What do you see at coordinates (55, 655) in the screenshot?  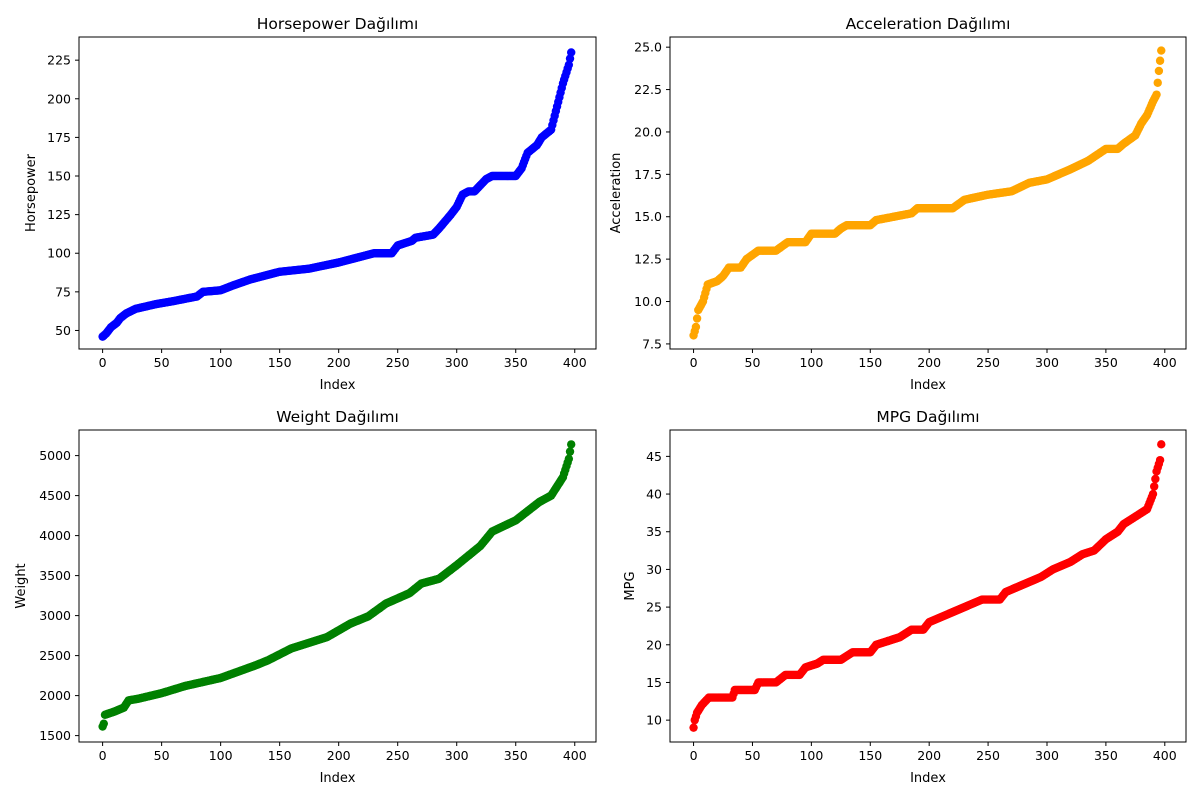 I see `y-tick-label: 2500` at bounding box center [55, 655].